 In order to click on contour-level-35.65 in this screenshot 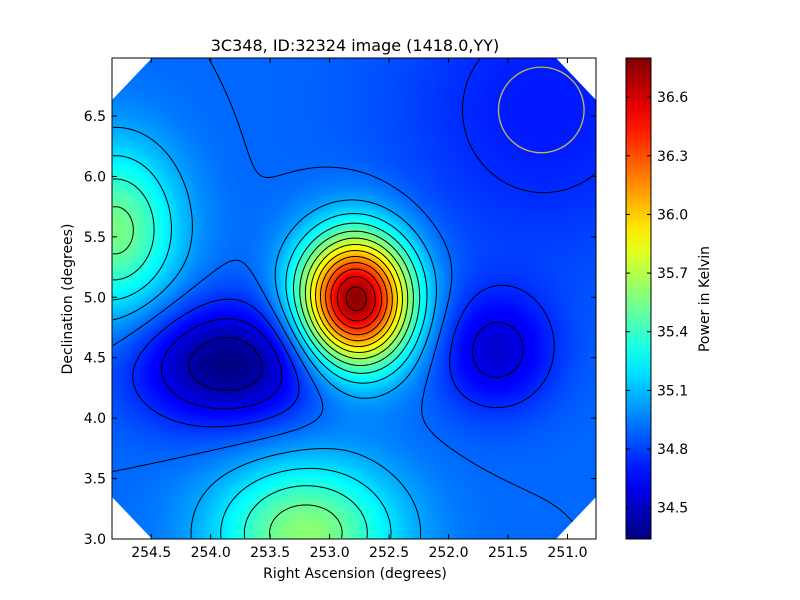, I will do `click(356, 298)`.